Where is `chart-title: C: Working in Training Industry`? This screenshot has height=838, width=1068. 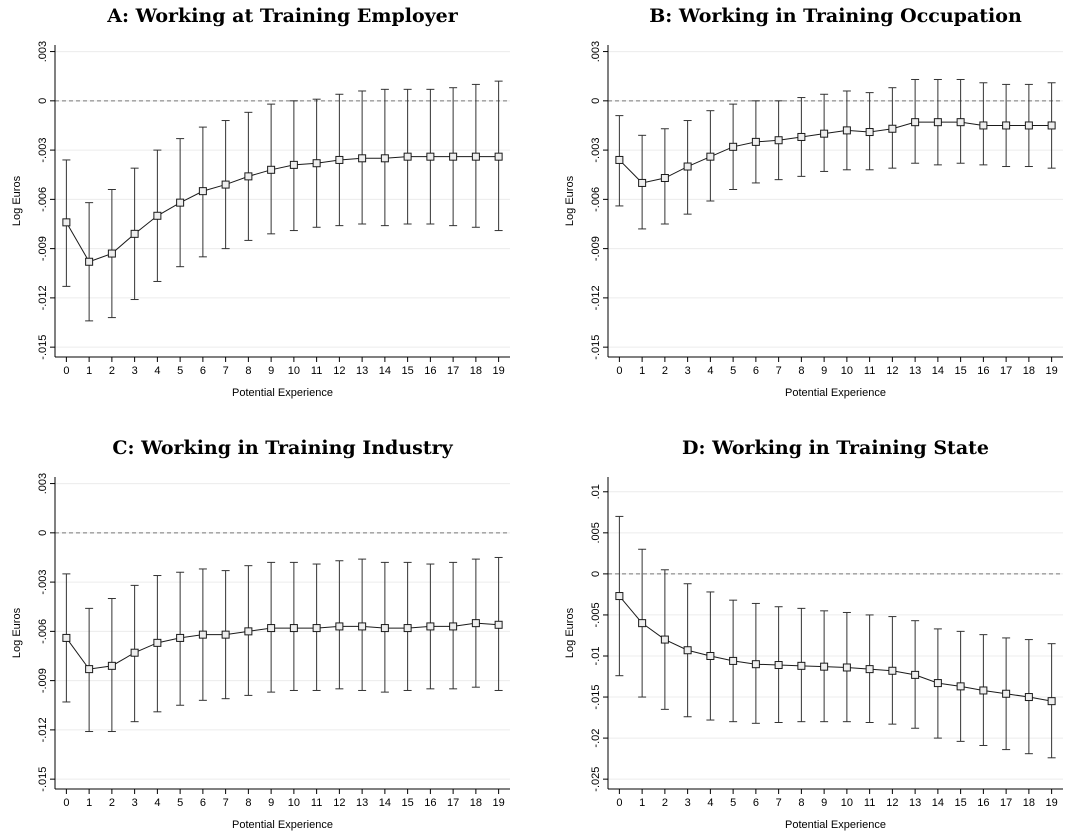
chart-title: C: Working in Training Industry is located at coordinates (282, 448).